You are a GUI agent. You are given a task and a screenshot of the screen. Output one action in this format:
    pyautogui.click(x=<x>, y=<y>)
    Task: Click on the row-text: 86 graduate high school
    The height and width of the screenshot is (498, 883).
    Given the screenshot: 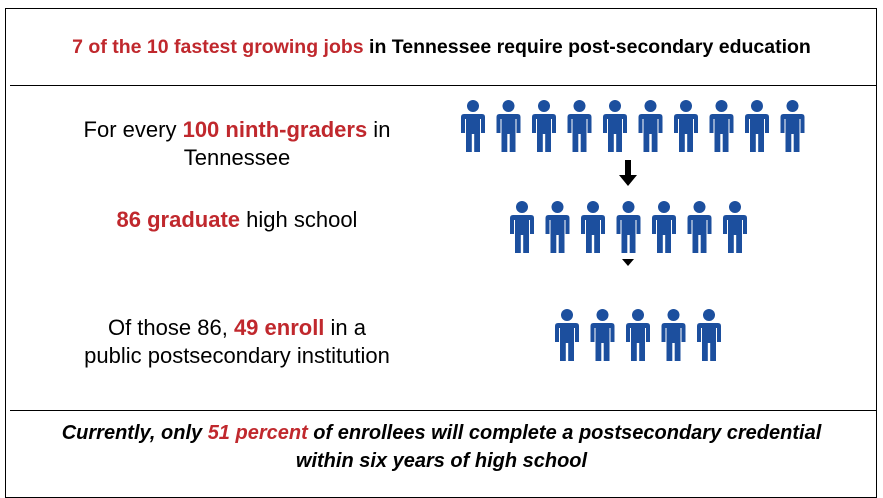 What is the action you would take?
    pyautogui.click(x=237, y=220)
    